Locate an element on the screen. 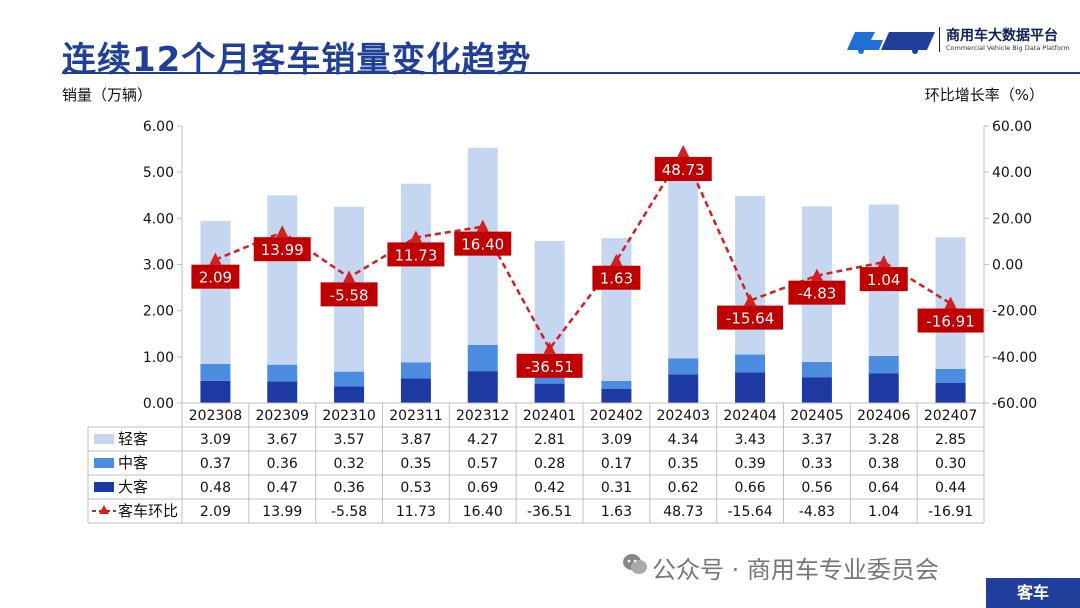 The image size is (1080, 608). table-cell: -15.64 is located at coordinates (750, 512).